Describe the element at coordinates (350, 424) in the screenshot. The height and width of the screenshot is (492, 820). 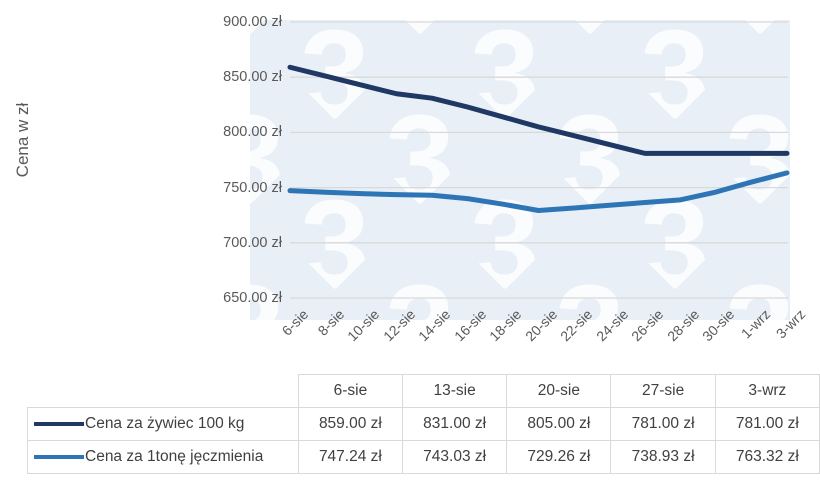
I see `table-cell-value: 859.00 zł` at that location.